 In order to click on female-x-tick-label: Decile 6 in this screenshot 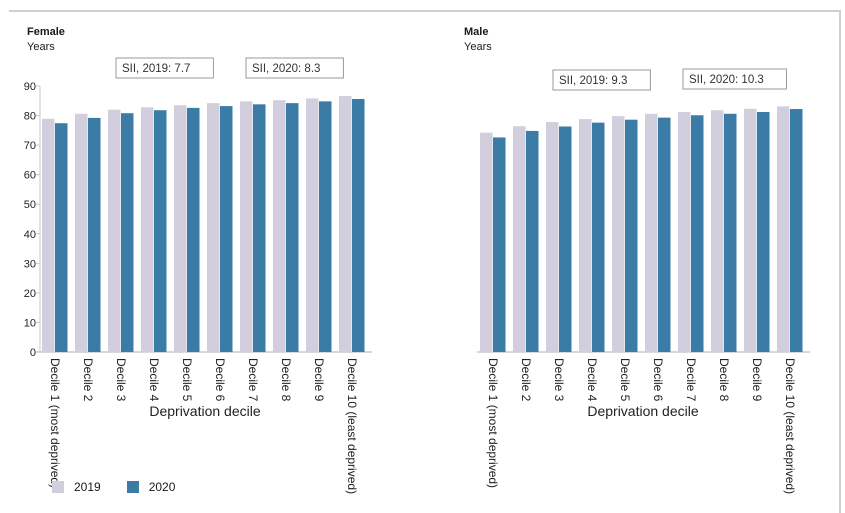, I will do `click(220, 380)`.